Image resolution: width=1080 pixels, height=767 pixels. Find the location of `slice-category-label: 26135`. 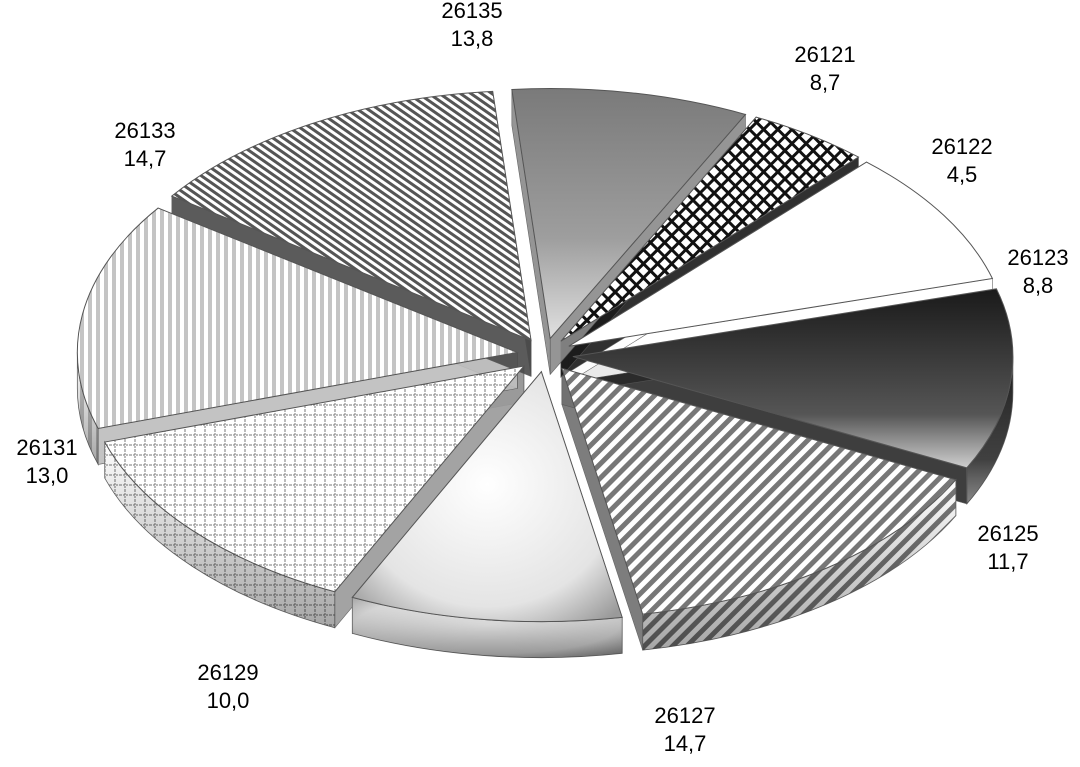

slice-category-label: 26135 is located at coordinates (471, 11).